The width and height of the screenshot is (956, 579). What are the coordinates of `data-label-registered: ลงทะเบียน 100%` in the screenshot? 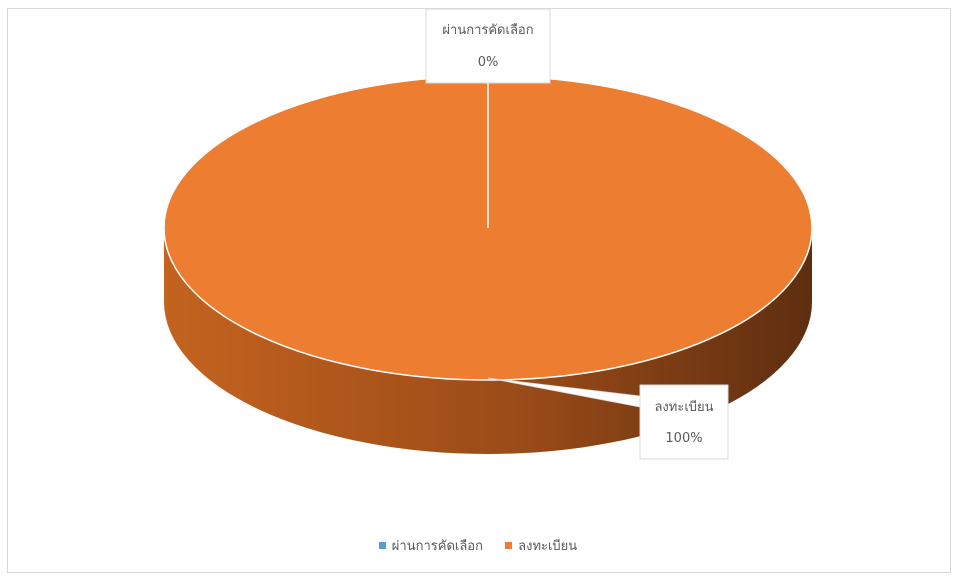 It's located at (684, 422).